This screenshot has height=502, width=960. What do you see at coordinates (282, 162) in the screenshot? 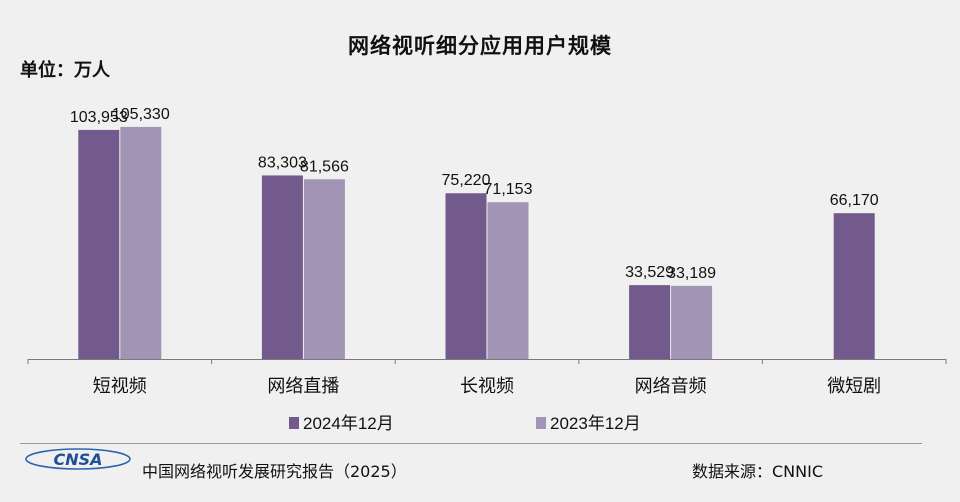
I see `data-label: 83,303` at bounding box center [282, 162].